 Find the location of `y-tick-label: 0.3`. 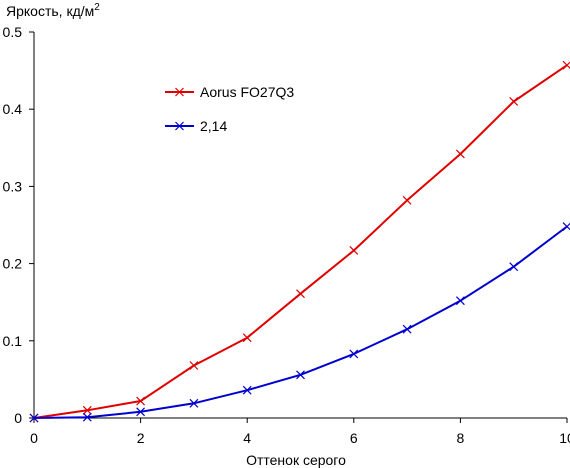

y-tick-label: 0.3 is located at coordinates (13, 186).